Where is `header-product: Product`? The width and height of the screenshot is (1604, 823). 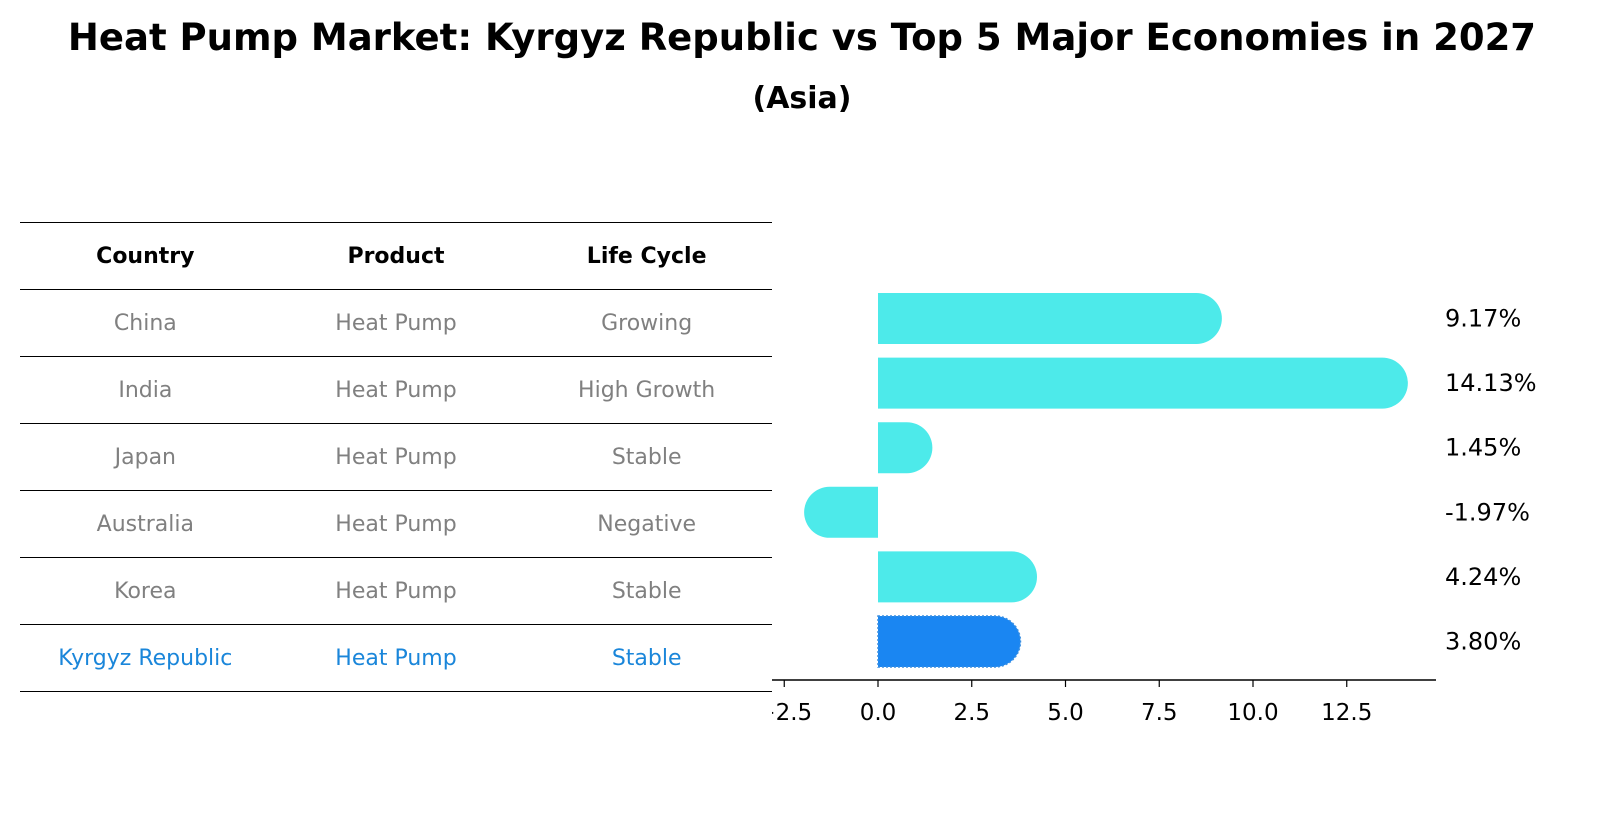 header-product: Product is located at coordinates (396, 256).